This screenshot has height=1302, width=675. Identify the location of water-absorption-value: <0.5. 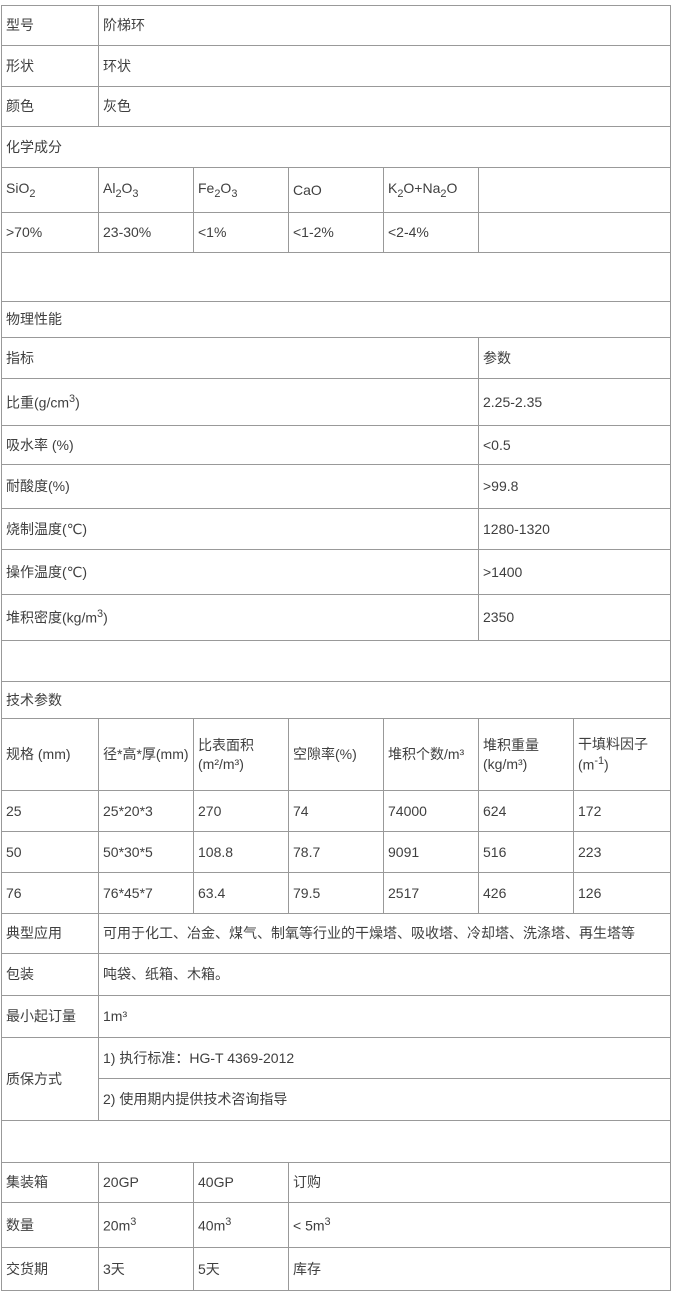
(574, 445).